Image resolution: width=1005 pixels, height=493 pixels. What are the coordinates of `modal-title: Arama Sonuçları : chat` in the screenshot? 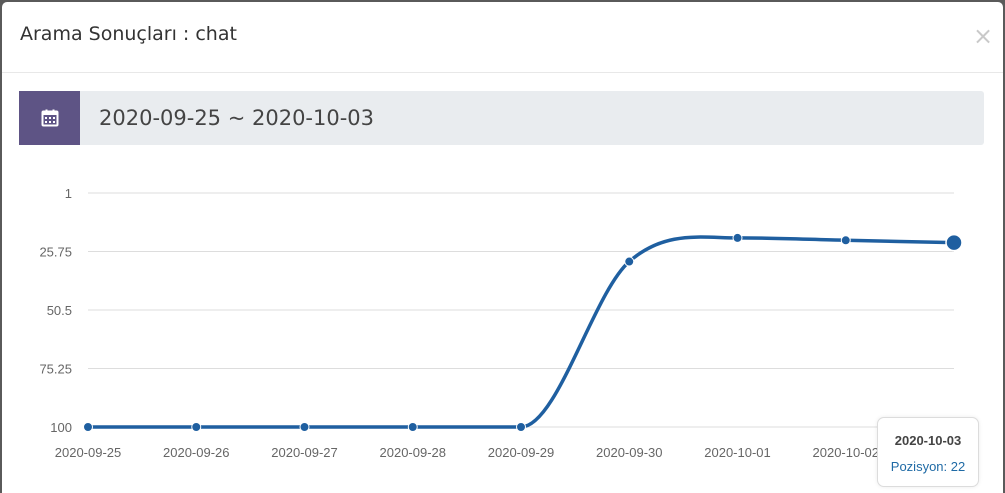 It's located at (128, 34).